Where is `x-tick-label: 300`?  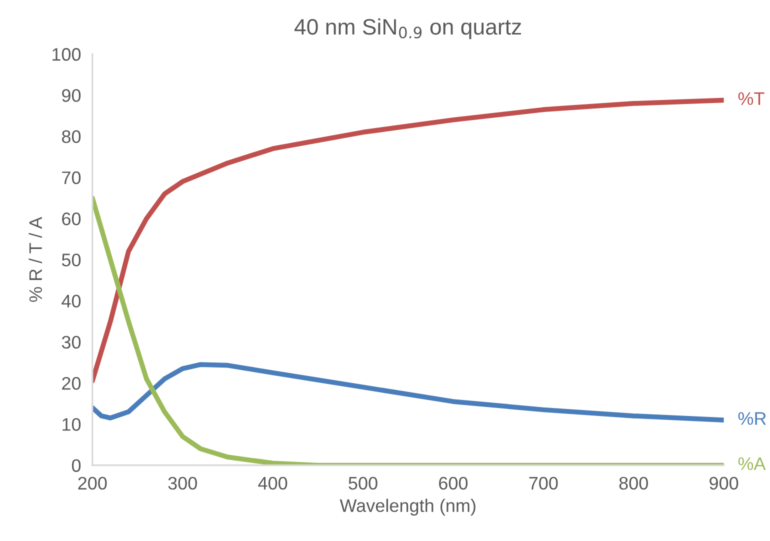
x-tick-label: 300 is located at coordinates (182, 483).